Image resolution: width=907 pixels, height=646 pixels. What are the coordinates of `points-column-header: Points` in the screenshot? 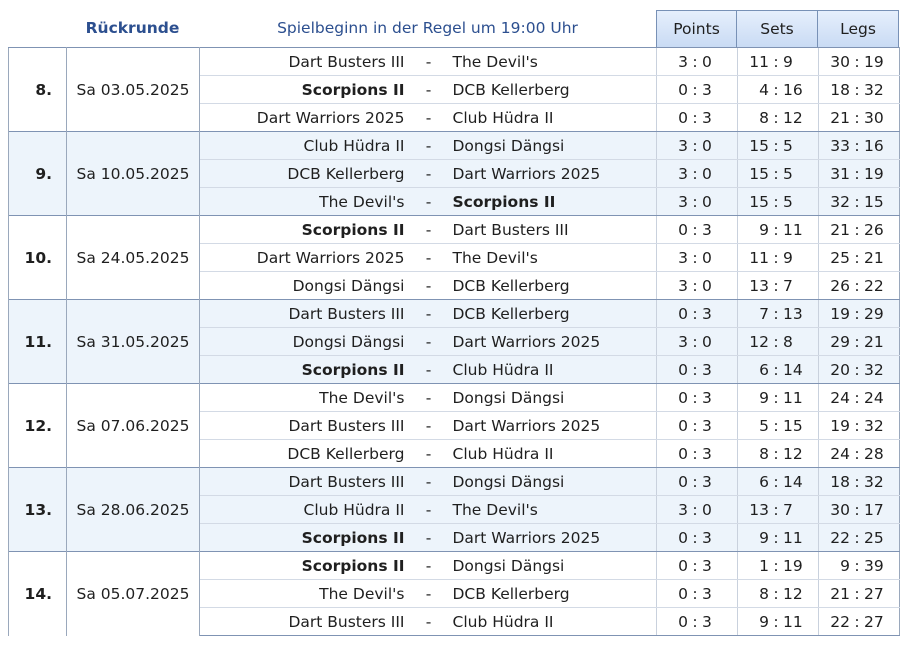 It's located at (696, 29).